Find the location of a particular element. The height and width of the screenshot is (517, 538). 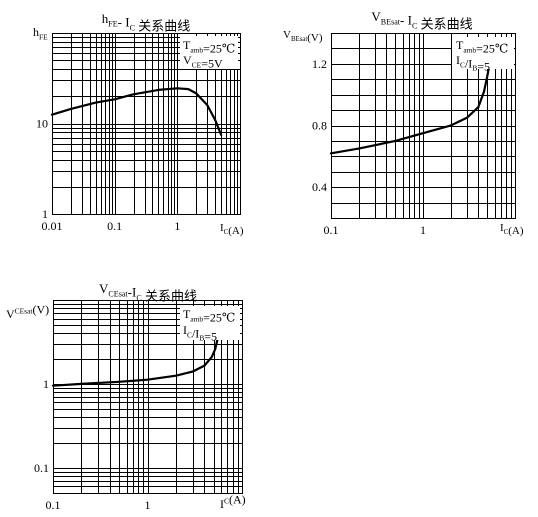

y-tick-label: 0.1 is located at coordinates (41, 468).